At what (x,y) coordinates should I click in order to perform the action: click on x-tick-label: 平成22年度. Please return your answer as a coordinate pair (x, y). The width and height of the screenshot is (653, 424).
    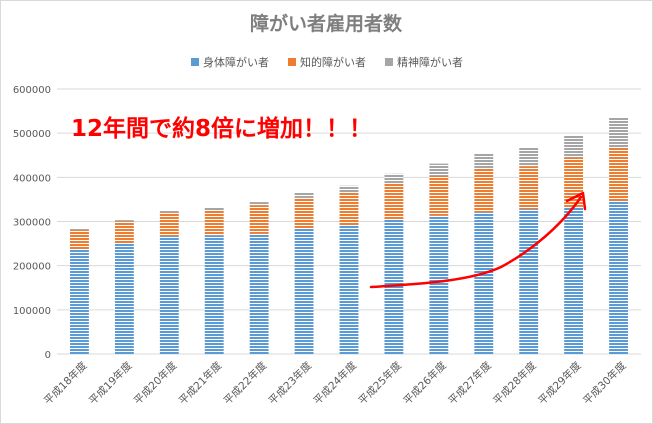
    Looking at the image, I should click on (245, 383).